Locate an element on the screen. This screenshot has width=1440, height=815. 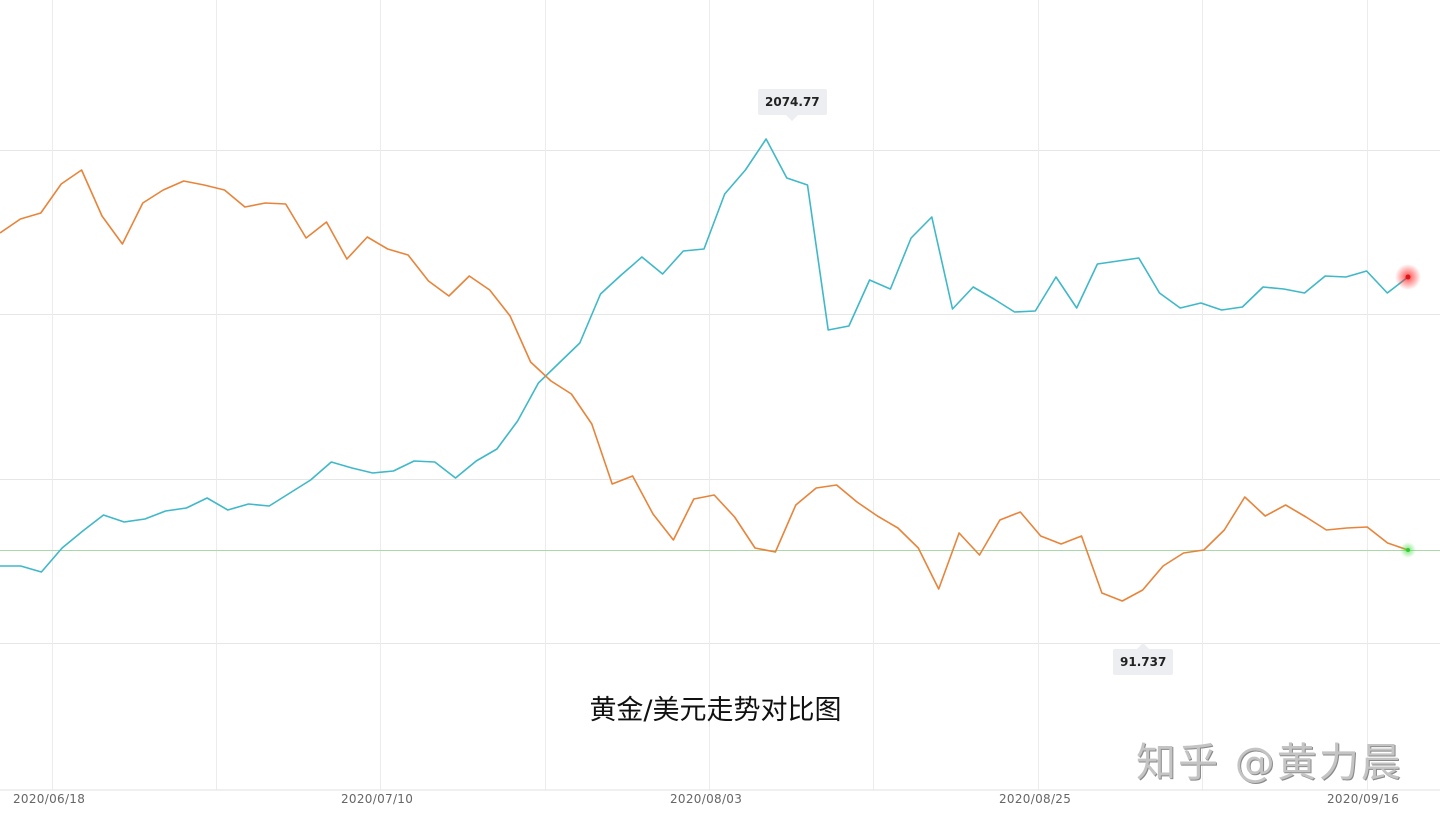
chart-title: 黄金/美元走势对比图 is located at coordinates (715, 710).